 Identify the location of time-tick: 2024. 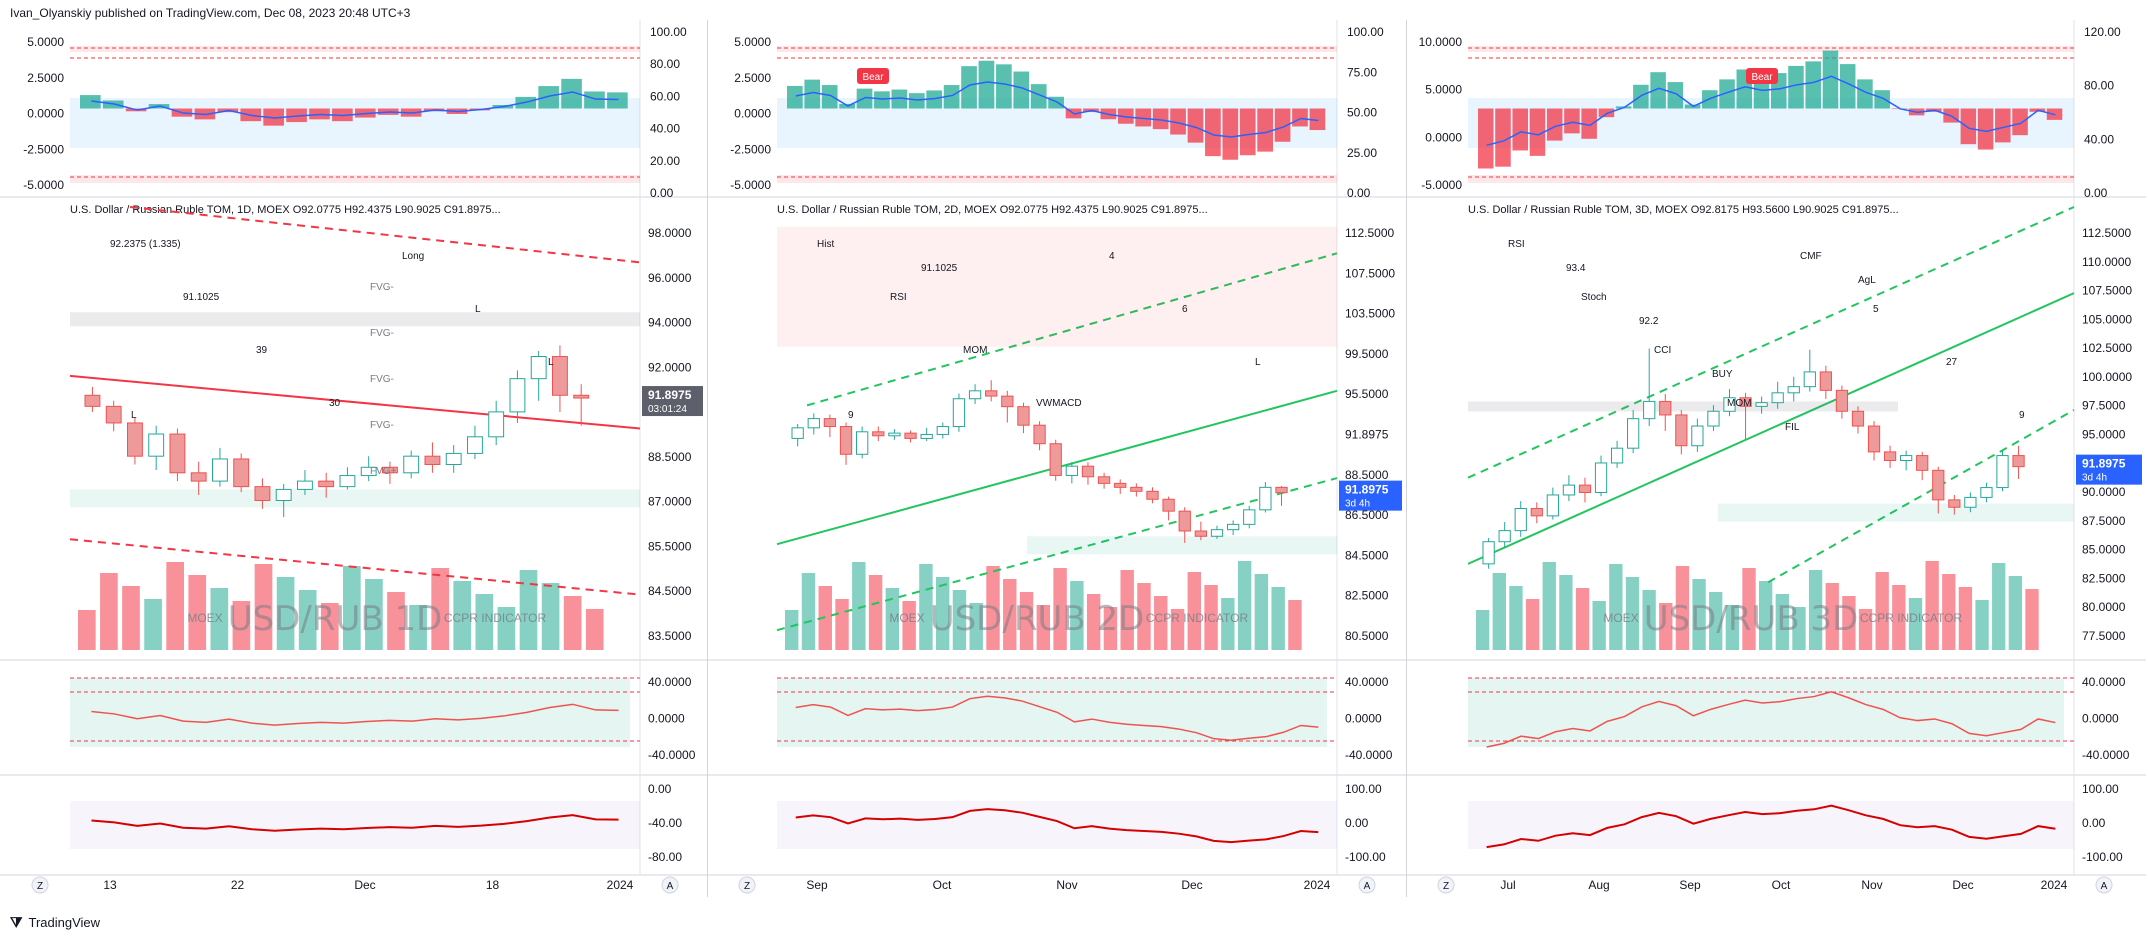
(2054, 885).